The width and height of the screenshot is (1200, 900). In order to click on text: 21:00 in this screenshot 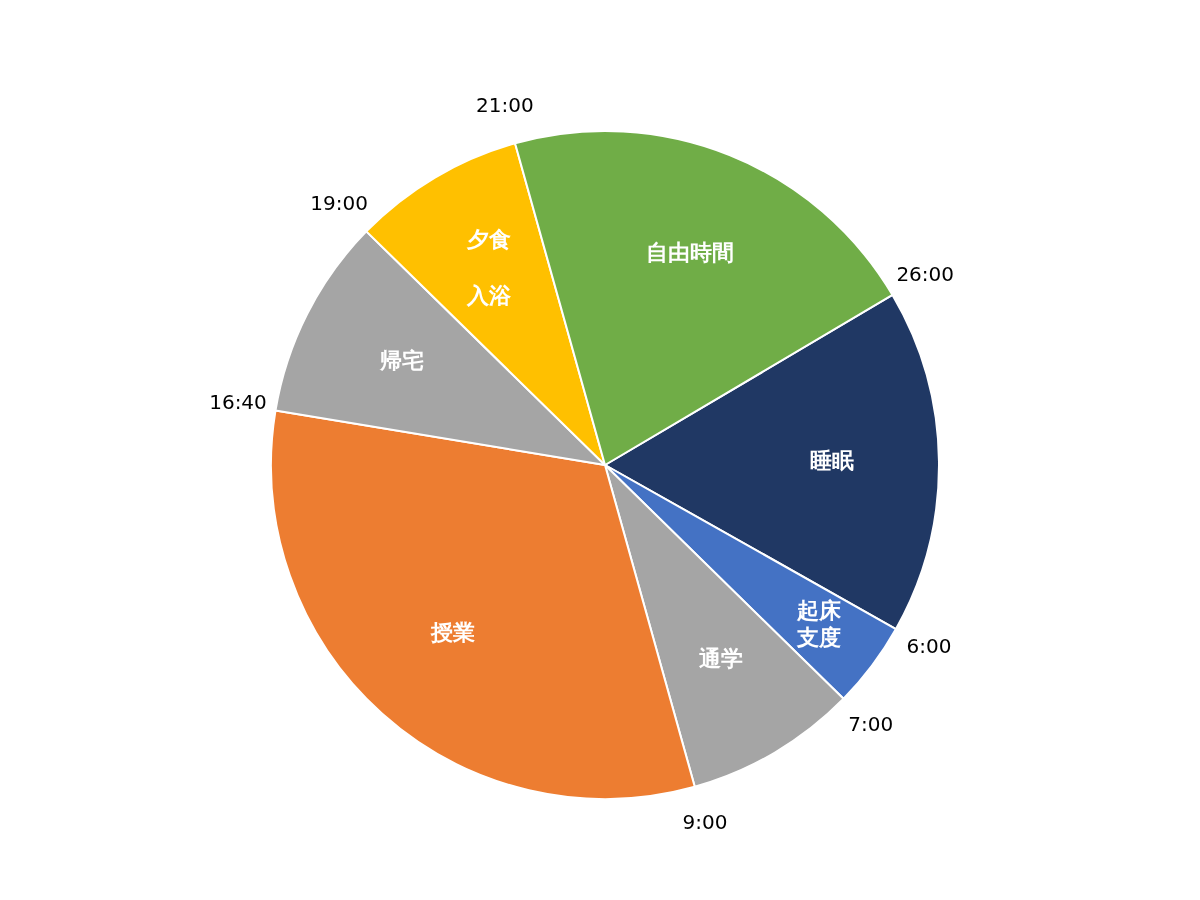, I will do `click(504, 104)`.